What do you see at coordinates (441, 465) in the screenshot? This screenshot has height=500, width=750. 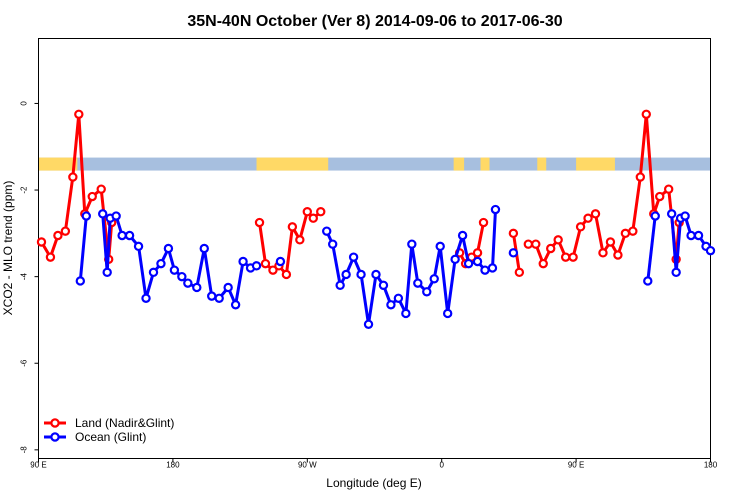 I see `x-tick-label: 0` at bounding box center [441, 465].